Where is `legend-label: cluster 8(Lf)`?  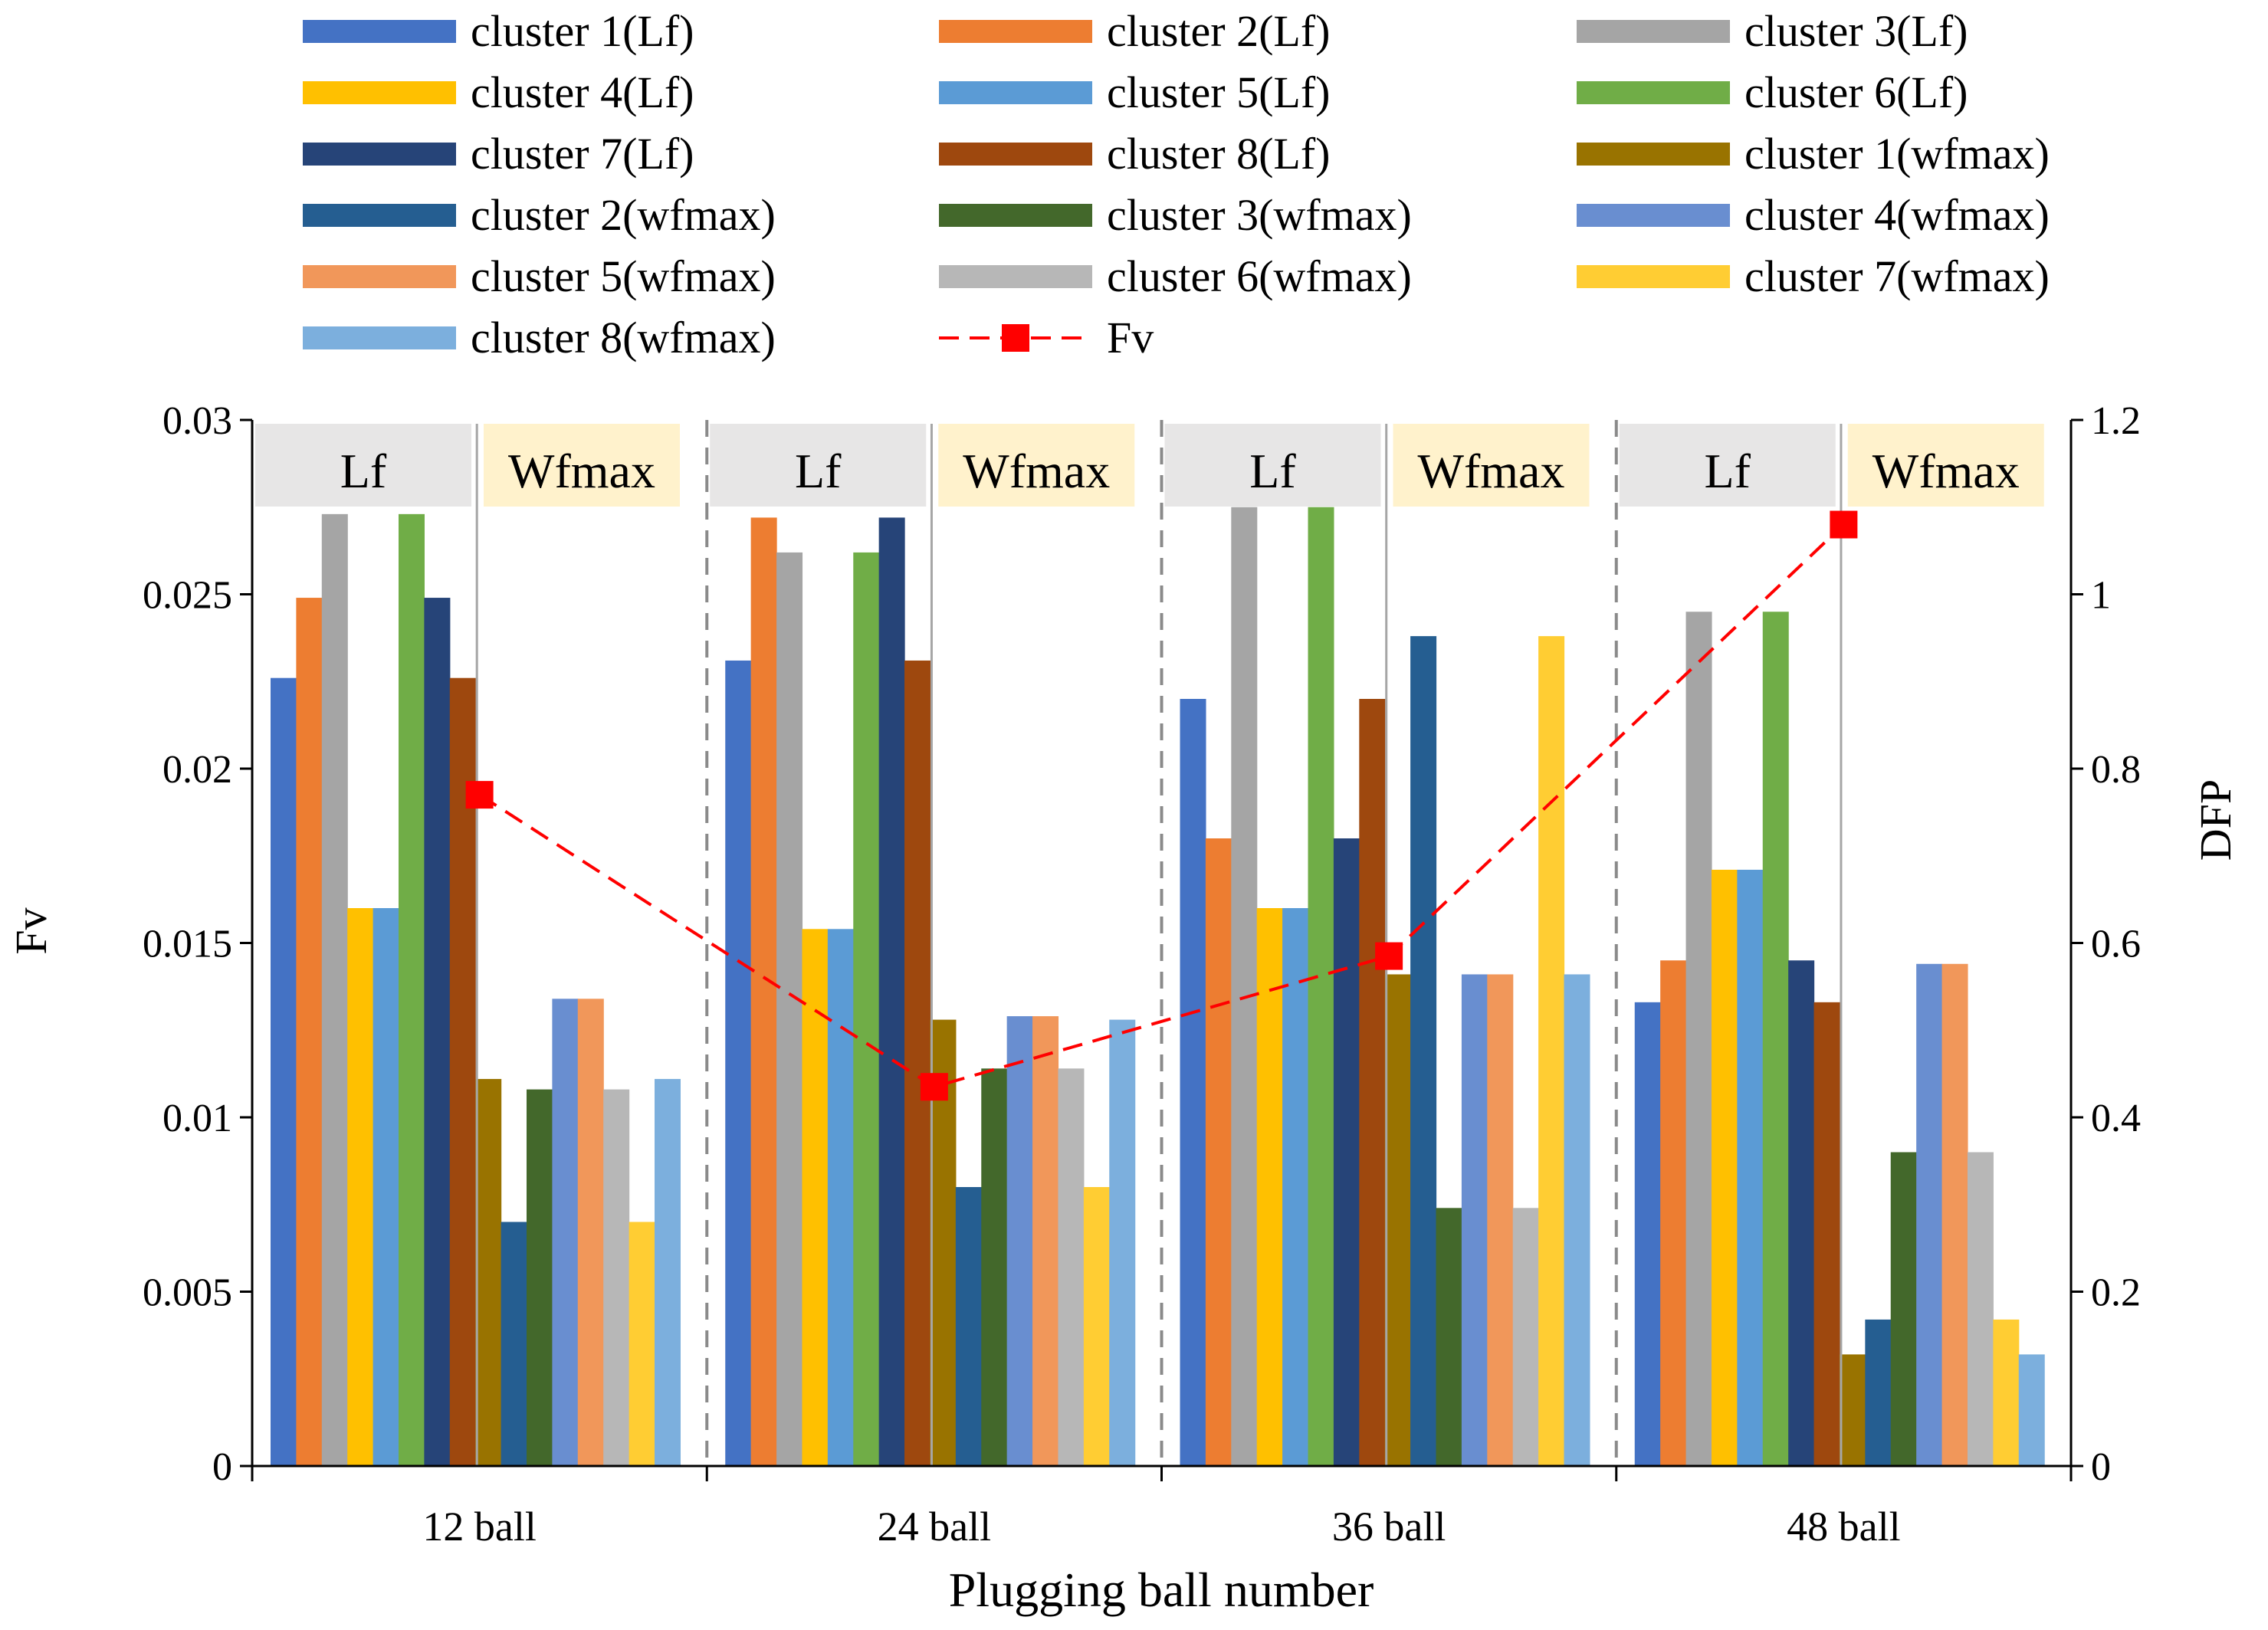 legend-label: cluster 8(Lf) is located at coordinates (1218, 154).